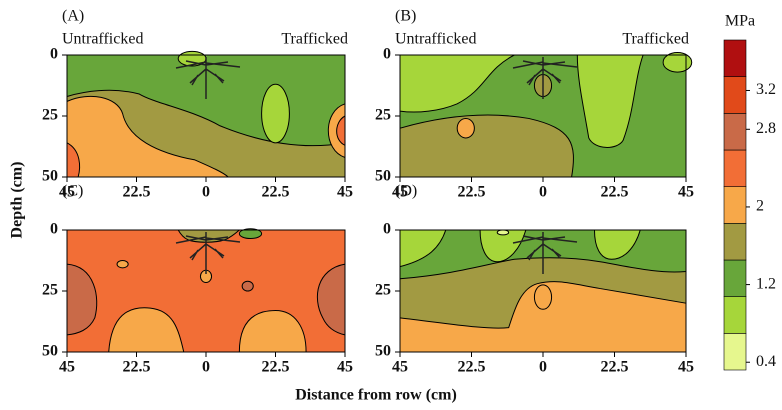 This screenshot has width=782, height=410. Describe the element at coordinates (17, 200) in the screenshot. I see `y-axis-label: Depth (cm)` at that location.